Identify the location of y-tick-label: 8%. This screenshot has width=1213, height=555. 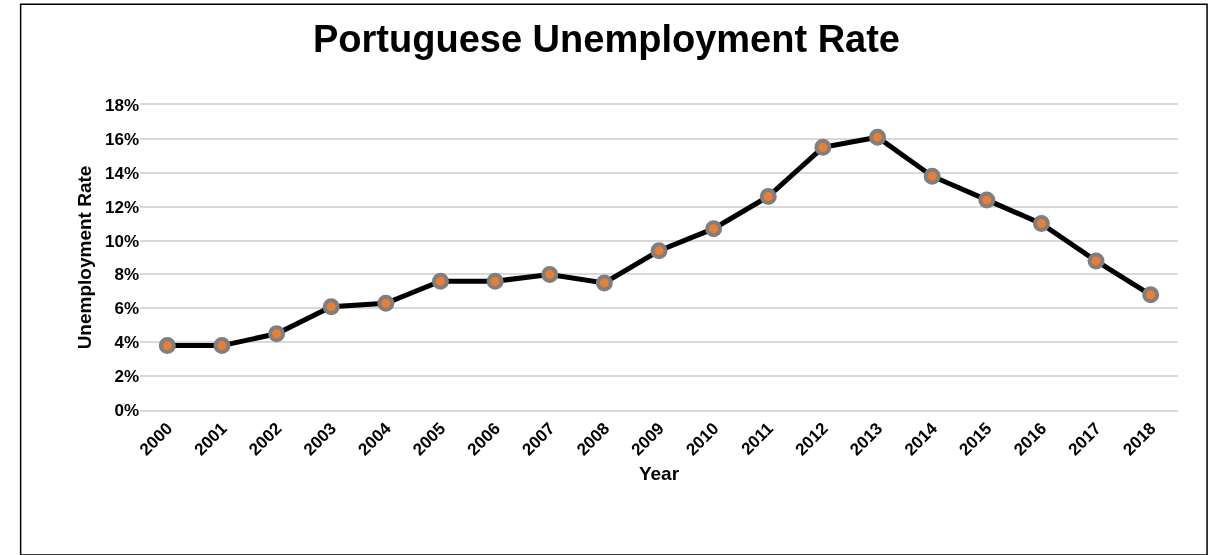
(126, 275).